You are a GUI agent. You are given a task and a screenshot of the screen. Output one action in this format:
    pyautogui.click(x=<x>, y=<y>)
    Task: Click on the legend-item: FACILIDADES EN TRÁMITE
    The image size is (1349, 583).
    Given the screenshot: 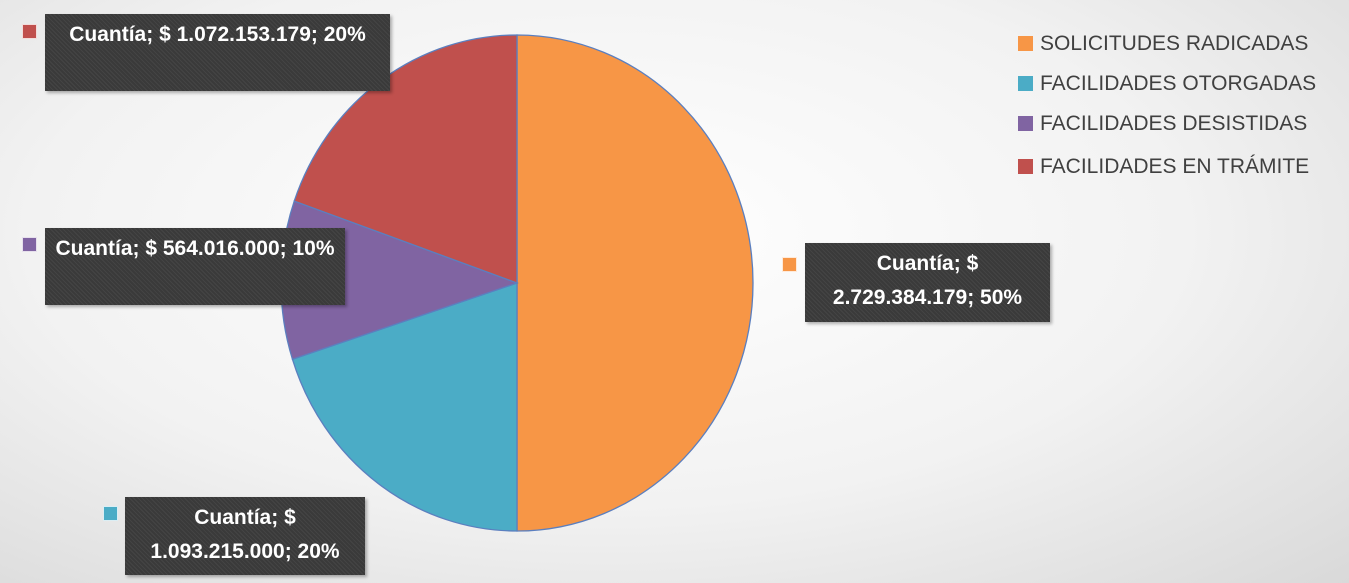 What is the action you would take?
    pyautogui.click(x=1163, y=167)
    